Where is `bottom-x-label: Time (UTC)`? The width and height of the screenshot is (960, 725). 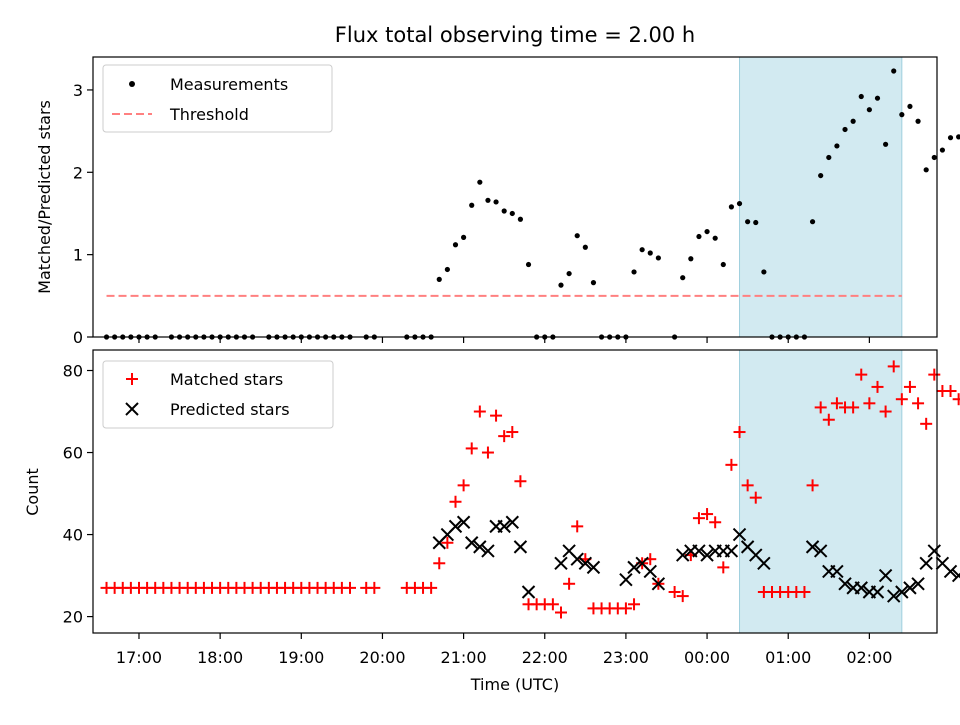 bottom-x-label: Time (UTC) is located at coordinates (514, 684).